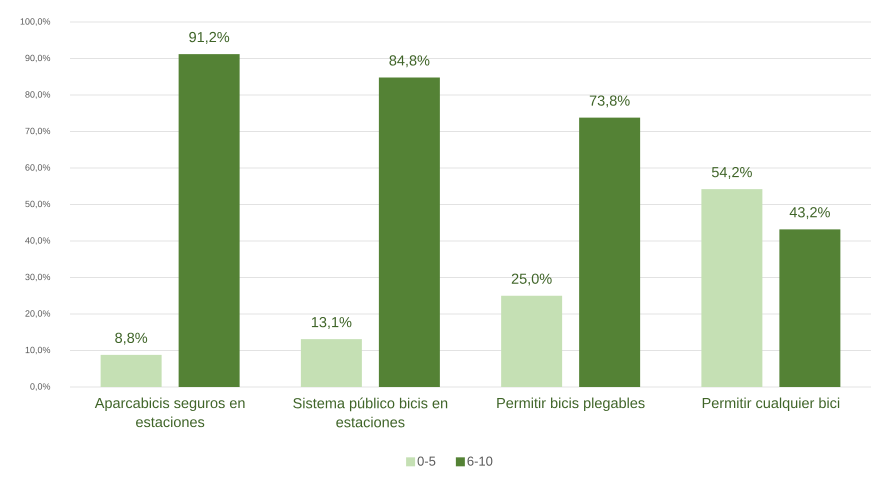  Describe the element at coordinates (37, 278) in the screenshot. I see `y-tick-label: 30,0%` at that location.